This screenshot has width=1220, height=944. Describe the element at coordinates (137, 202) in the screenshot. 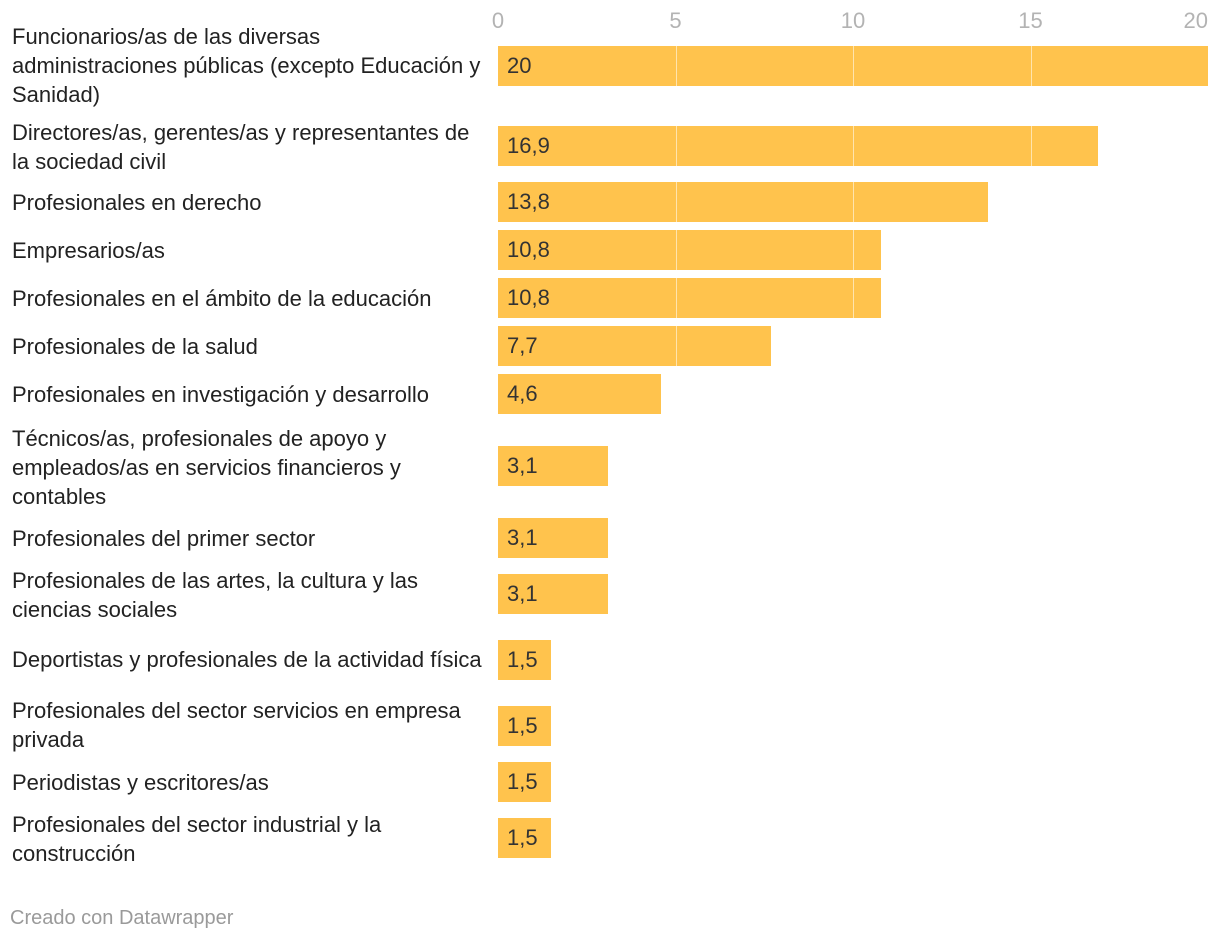

I see `category-label: Profesionales en derecho` at that location.